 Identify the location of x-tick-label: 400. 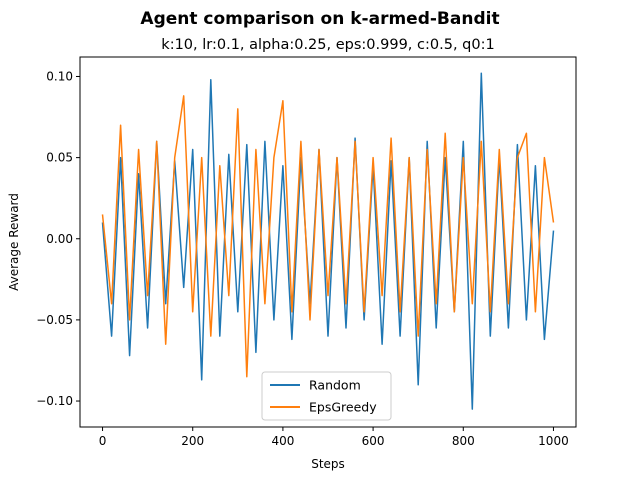
(282, 441).